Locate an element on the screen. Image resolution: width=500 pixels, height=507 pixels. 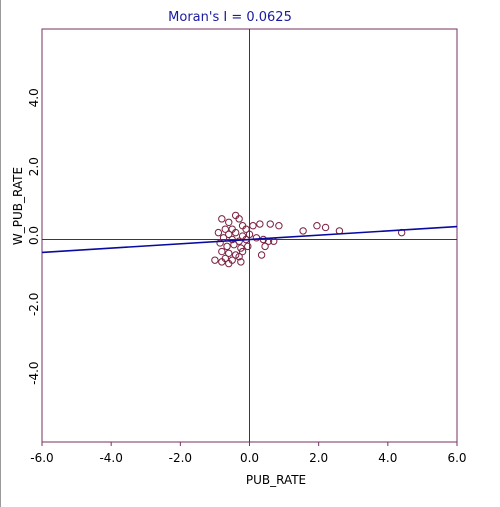
y-tick-label: 0.0 is located at coordinates (34, 235).